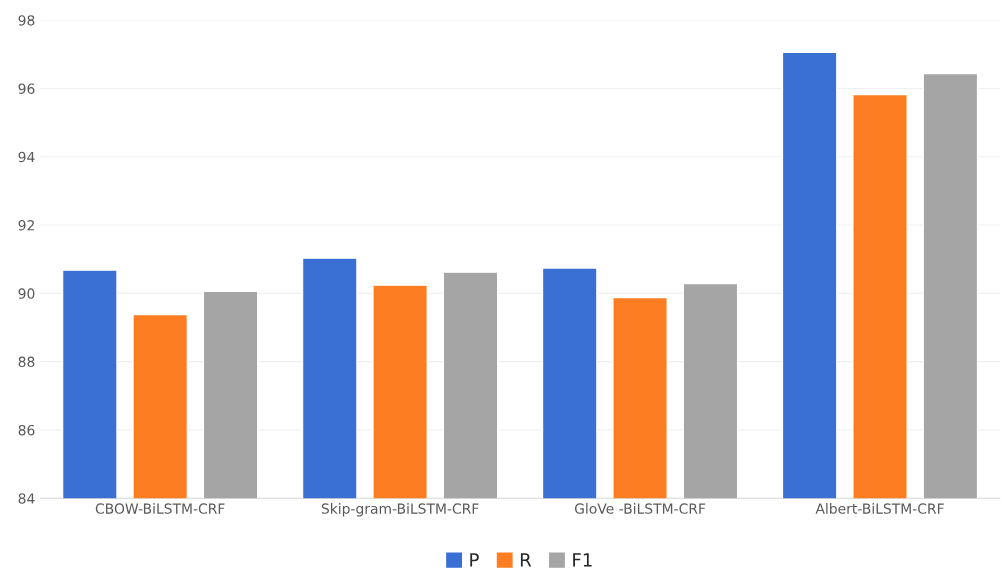 This screenshot has width=1005, height=576. I want to click on y-tick-label: 84, so click(26, 498).